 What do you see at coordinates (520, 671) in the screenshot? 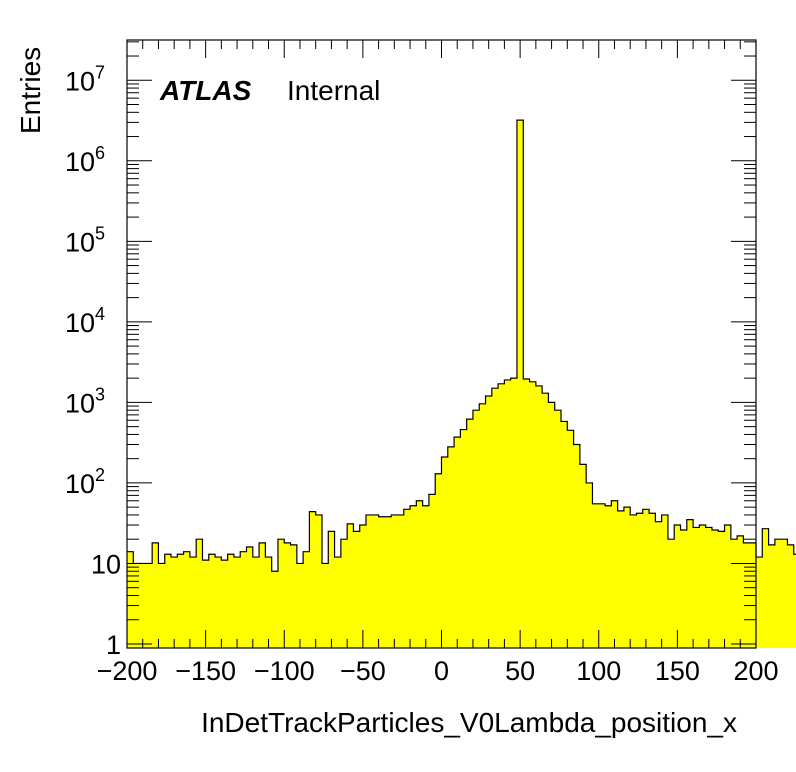
I see `x-tick-label: 50` at bounding box center [520, 671].